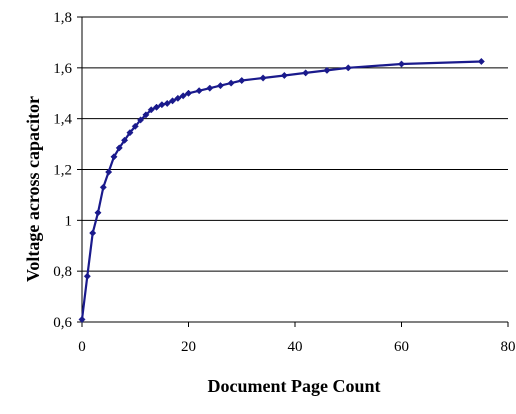 The width and height of the screenshot is (516, 414). Describe the element at coordinates (62, 69) in the screenshot. I see `y-tick-label: 1,6` at that location.